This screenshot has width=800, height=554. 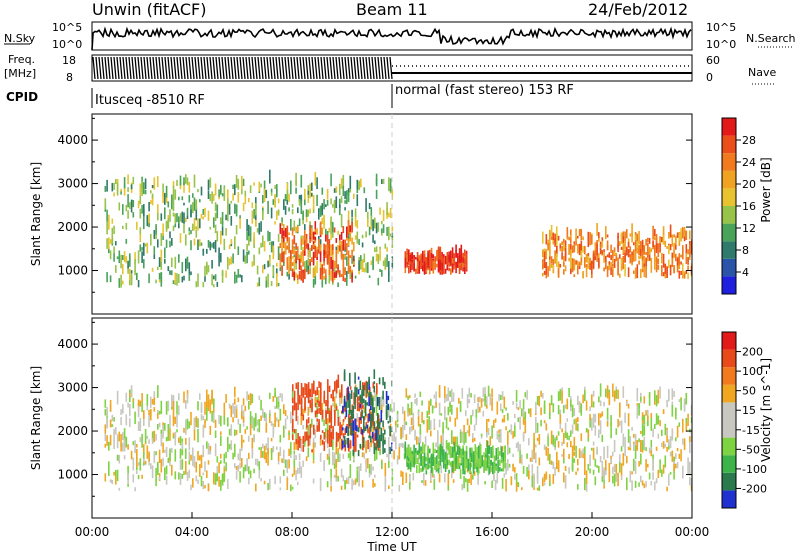 I want to click on colorbar-swatch, so click(x=729, y=464).